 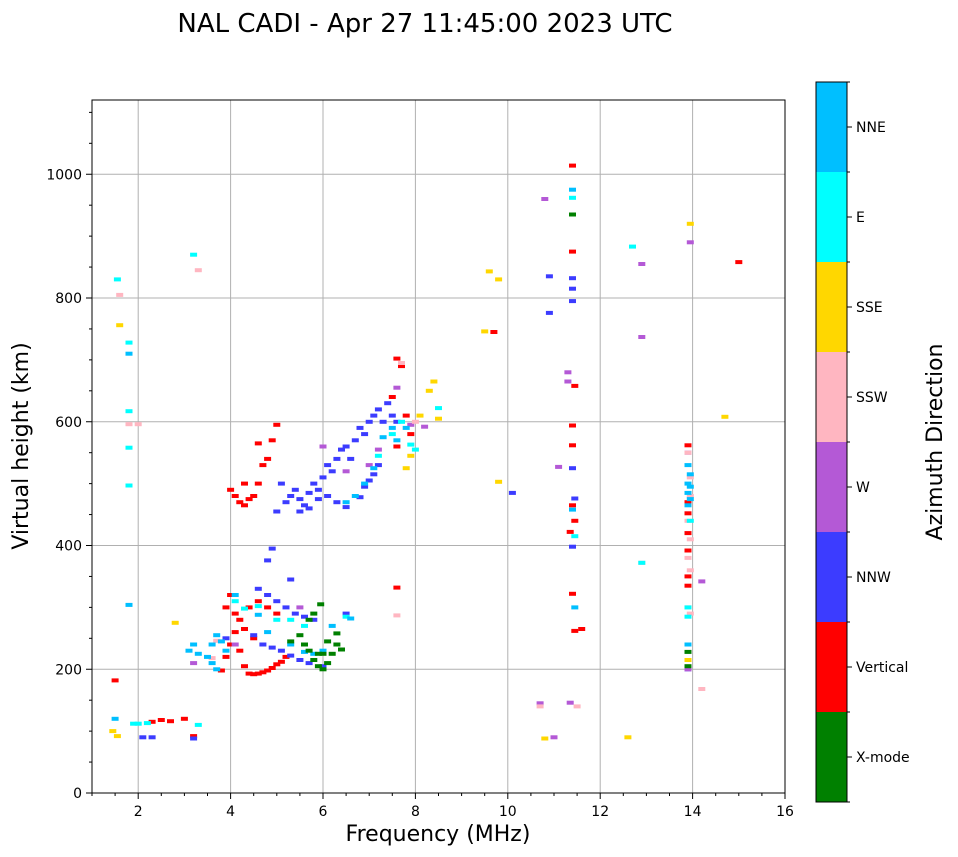 What do you see at coordinates (883, 758) in the screenshot?
I see `colorbar-tick-label: X-mode` at bounding box center [883, 758].